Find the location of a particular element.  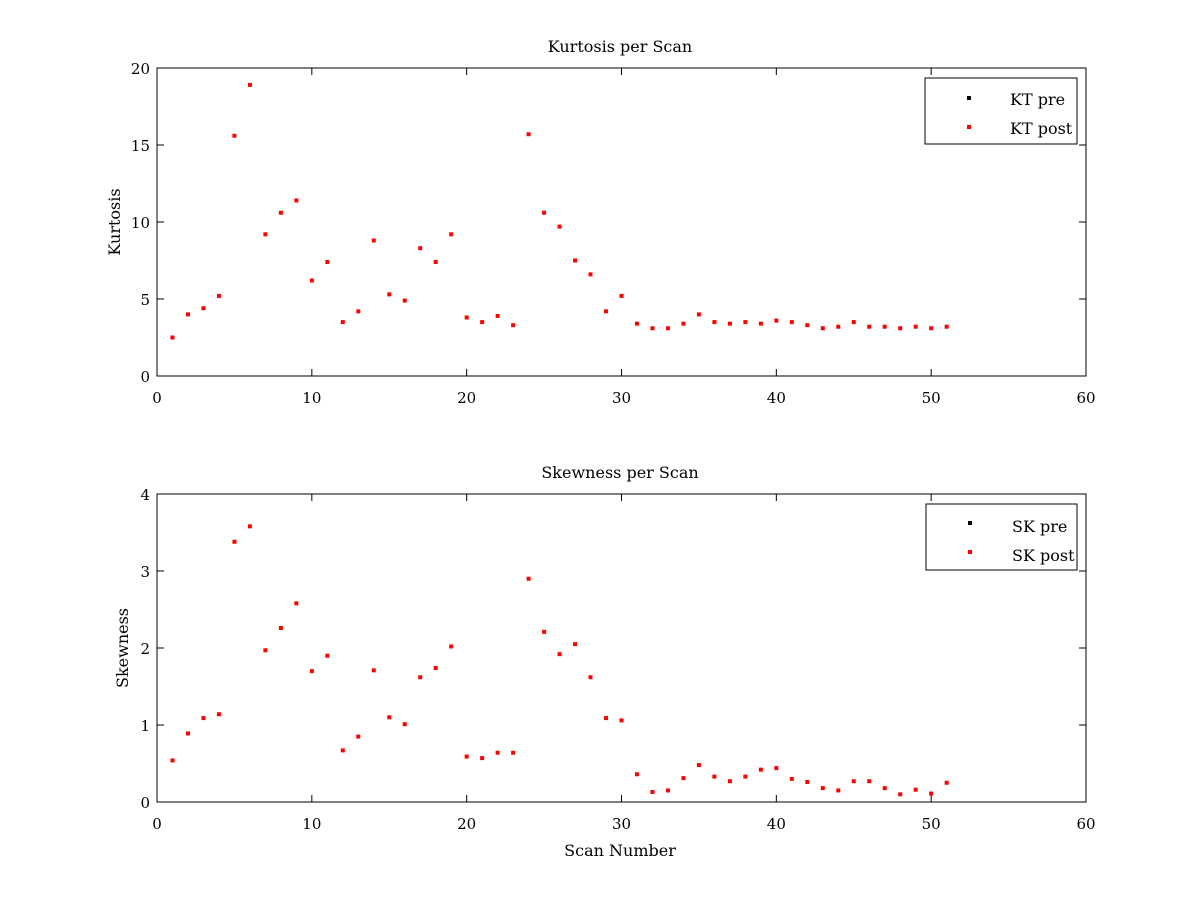

x-tick-label: 20 is located at coordinates (466, 824).